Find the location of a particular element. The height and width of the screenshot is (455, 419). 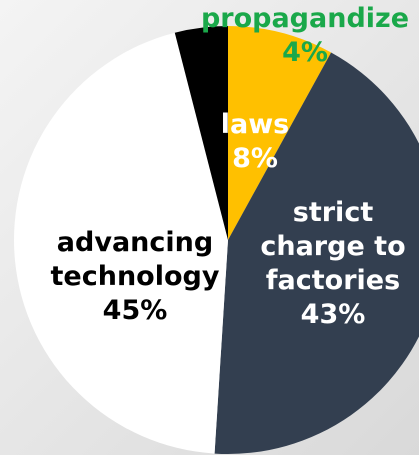

slice-label: strict charge to factories 43% is located at coordinates (331, 264).